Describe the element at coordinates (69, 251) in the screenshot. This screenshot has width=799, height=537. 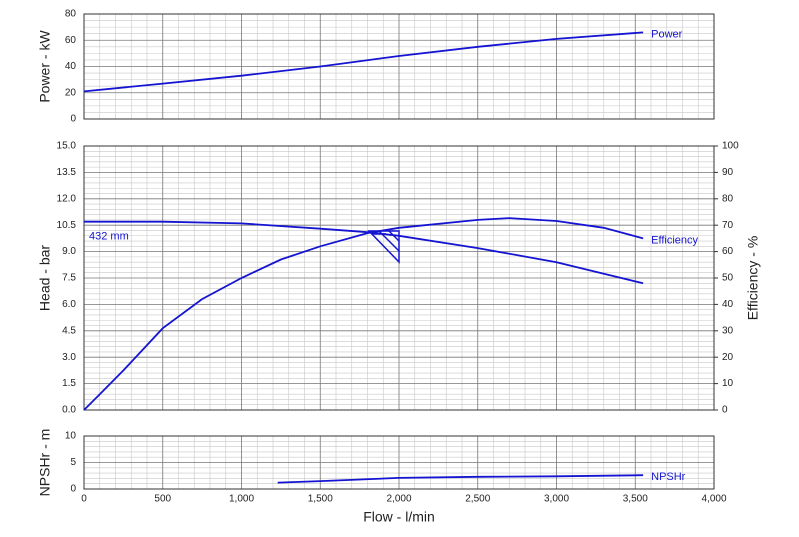
I see `y-tick-label: 9.0` at that location.